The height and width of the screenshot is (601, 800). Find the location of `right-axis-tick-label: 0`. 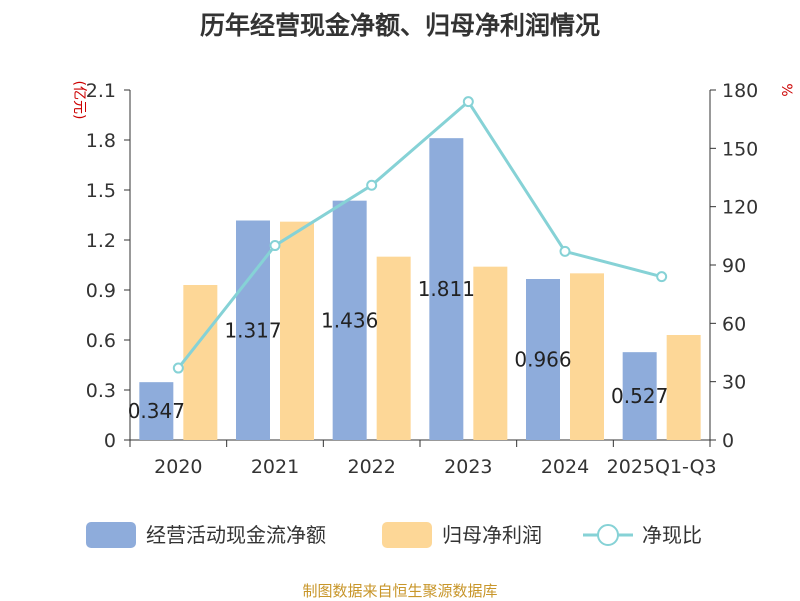

right-axis-tick-label: 0 is located at coordinates (728, 441).